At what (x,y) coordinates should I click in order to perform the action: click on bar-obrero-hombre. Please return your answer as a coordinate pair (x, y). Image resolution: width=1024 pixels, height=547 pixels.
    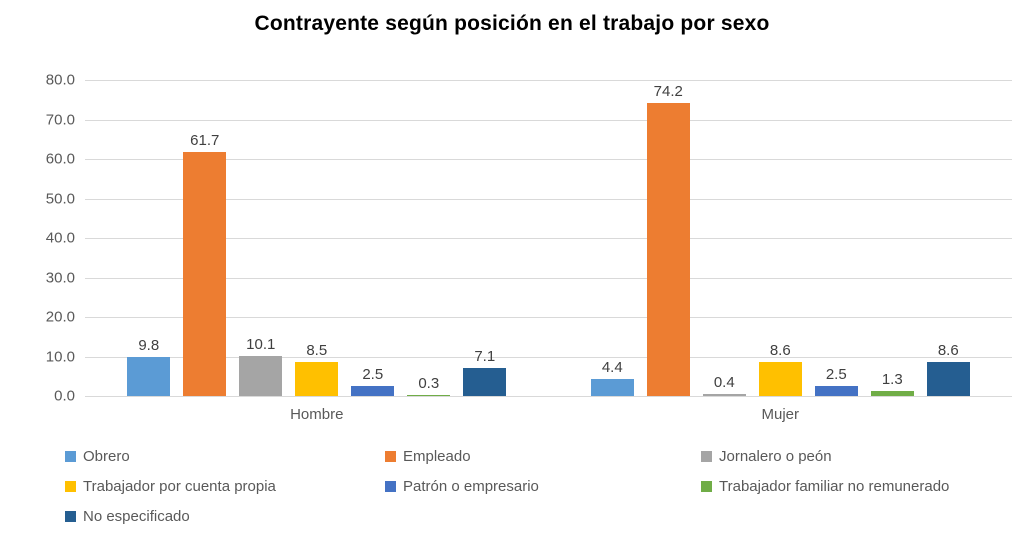
    Looking at the image, I should click on (149, 376).